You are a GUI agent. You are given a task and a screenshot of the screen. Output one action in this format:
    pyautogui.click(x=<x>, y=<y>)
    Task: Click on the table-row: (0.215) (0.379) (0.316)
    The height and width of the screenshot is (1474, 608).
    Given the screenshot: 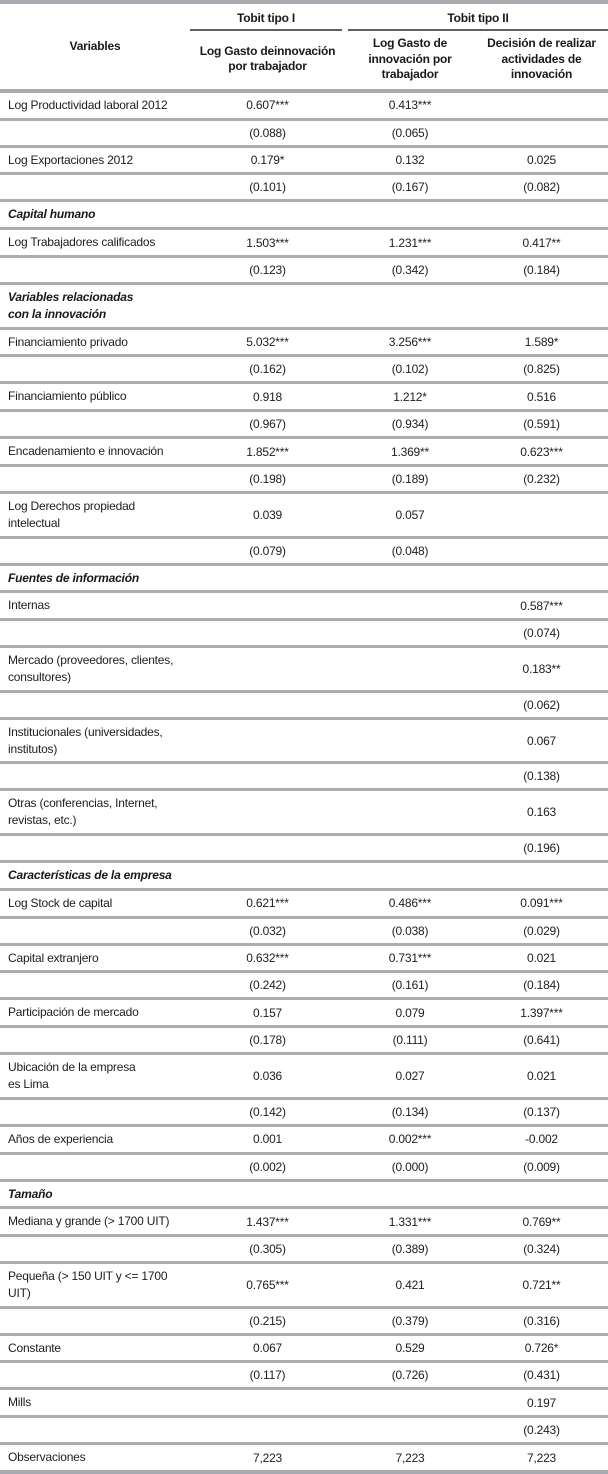 What is the action you would take?
    pyautogui.click(x=304, y=1322)
    